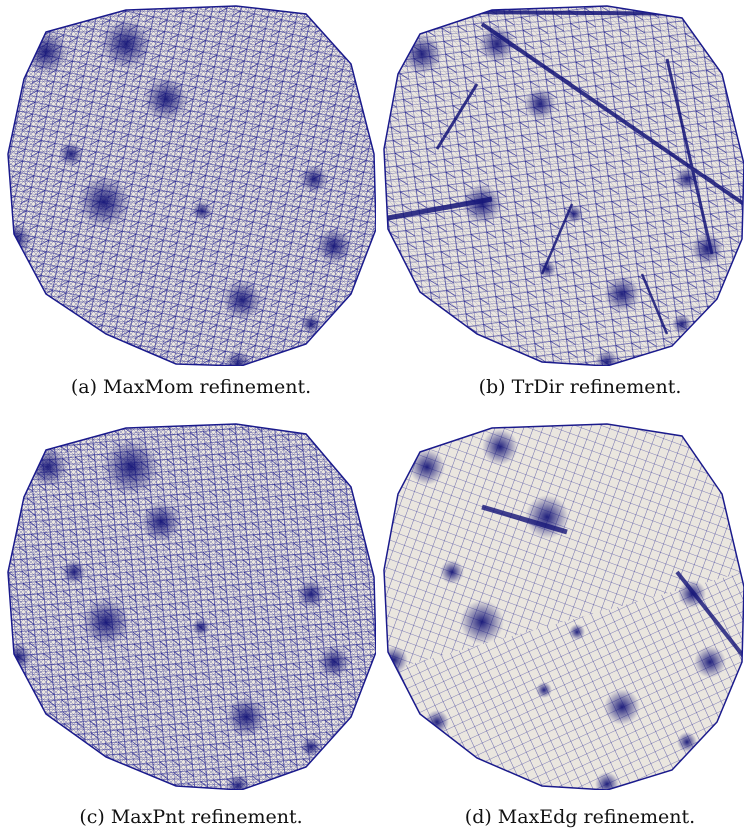 This screenshot has height=836, width=745. Describe the element at coordinates (191, 387) in the screenshot. I see `caption-a: (a) MaxMom refinement.` at that location.